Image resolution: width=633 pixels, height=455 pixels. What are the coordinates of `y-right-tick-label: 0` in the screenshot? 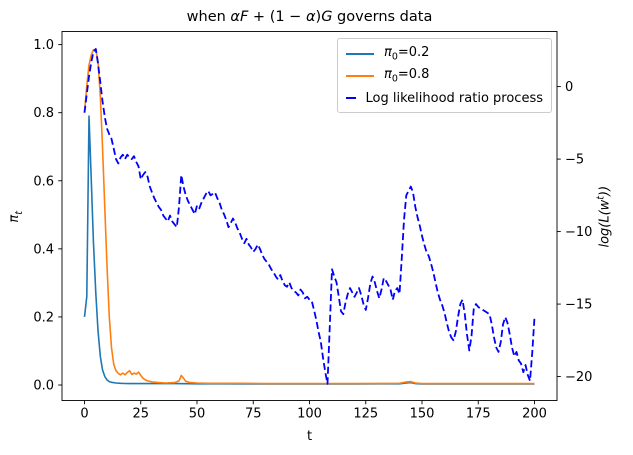 It's located at (569, 87).